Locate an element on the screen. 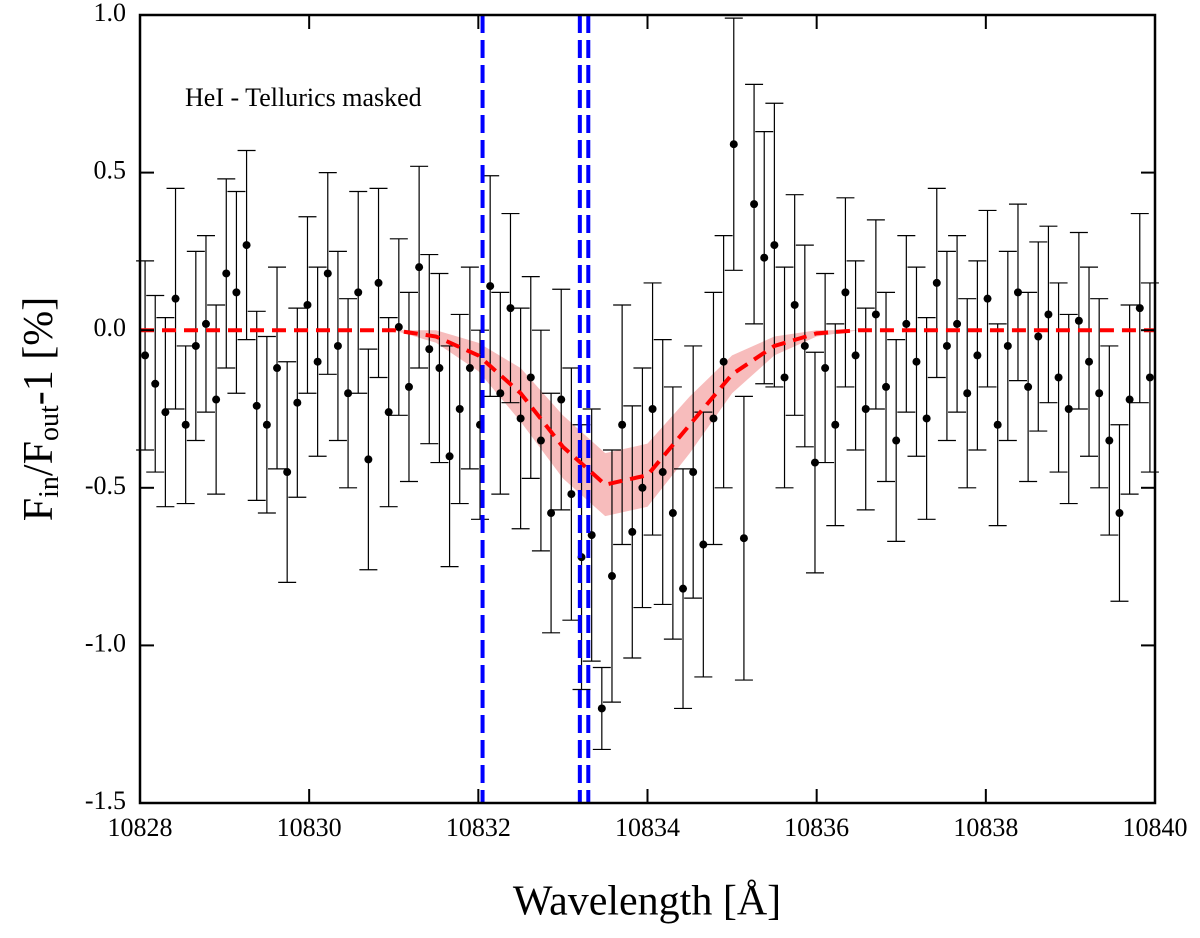 This screenshot has width=1200, height=938. y-tick-label: 1.0 is located at coordinates (110, 13).